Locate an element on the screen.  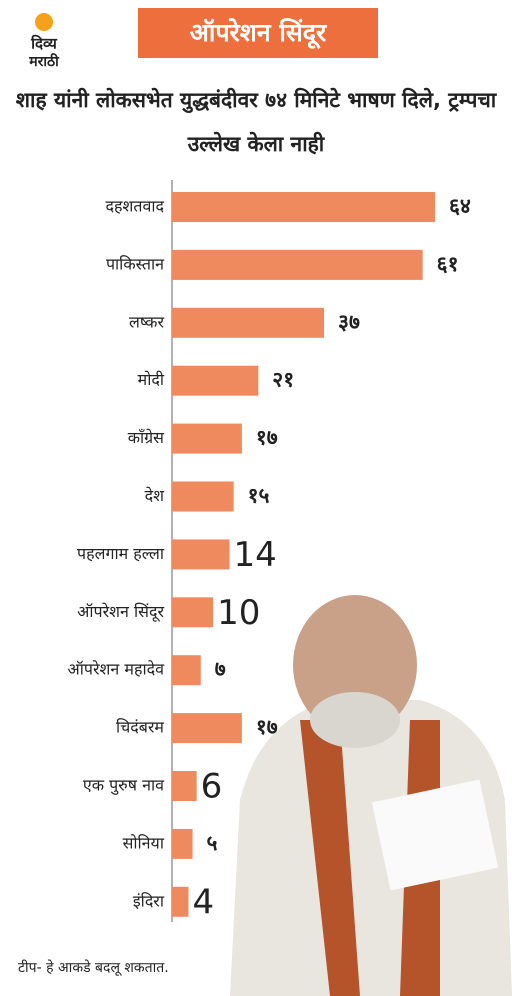
category-label: दहशतवाद is located at coordinates (134, 206).